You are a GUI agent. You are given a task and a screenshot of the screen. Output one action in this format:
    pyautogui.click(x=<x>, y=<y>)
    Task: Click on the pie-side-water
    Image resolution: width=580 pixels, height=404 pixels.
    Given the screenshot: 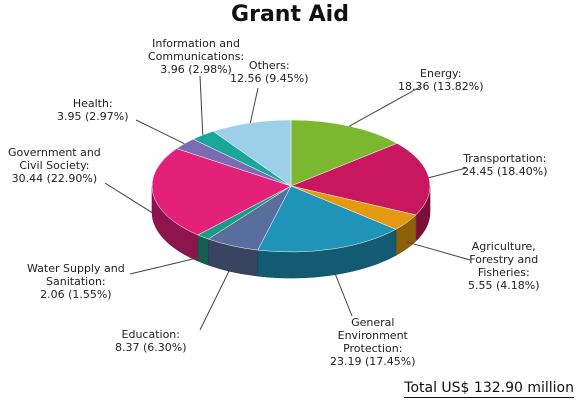 What is the action you would take?
    pyautogui.click(x=203, y=250)
    